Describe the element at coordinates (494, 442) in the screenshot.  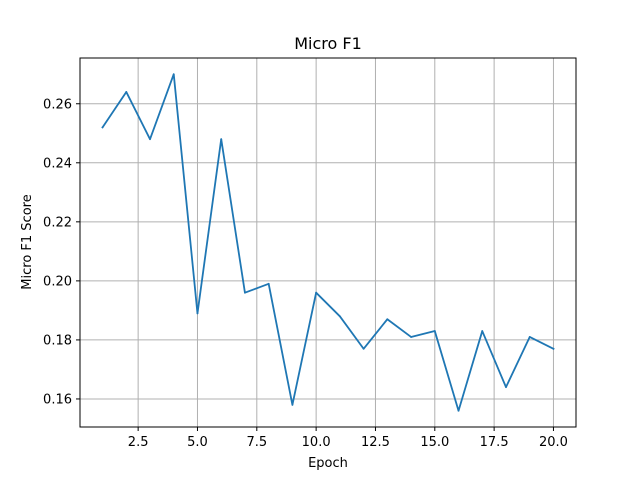
I see `x-tick-label: 17.5` at that location.